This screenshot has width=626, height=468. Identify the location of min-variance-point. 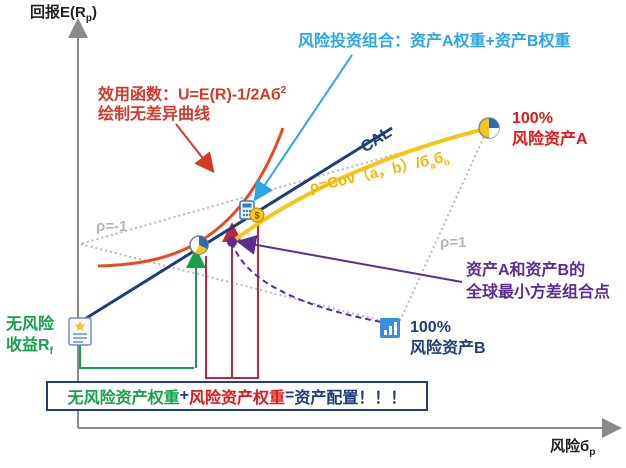
(232, 242).